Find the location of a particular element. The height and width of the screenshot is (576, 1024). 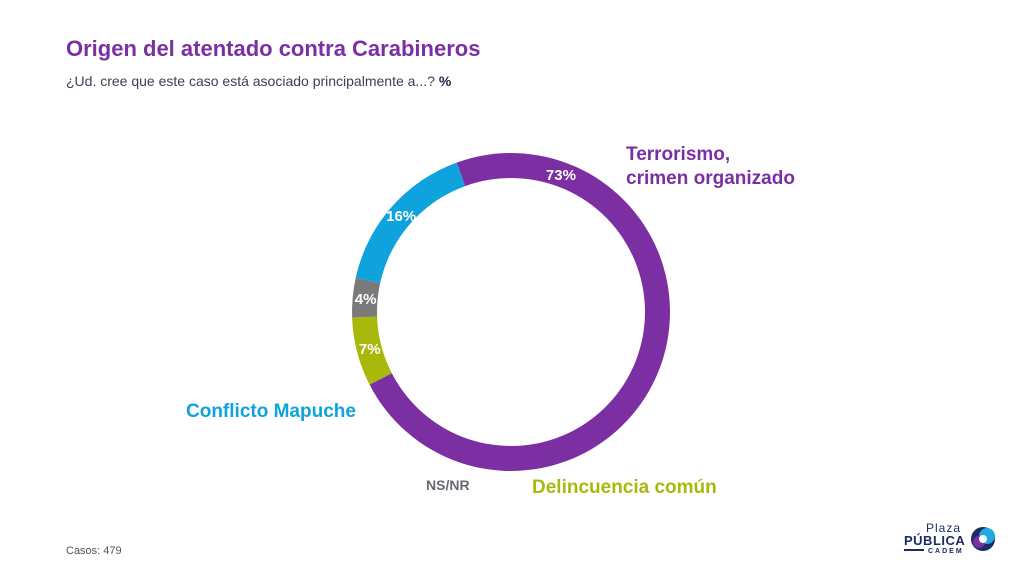

label-terrorismo: Terrorismo, crimen organizado is located at coordinates (710, 167).